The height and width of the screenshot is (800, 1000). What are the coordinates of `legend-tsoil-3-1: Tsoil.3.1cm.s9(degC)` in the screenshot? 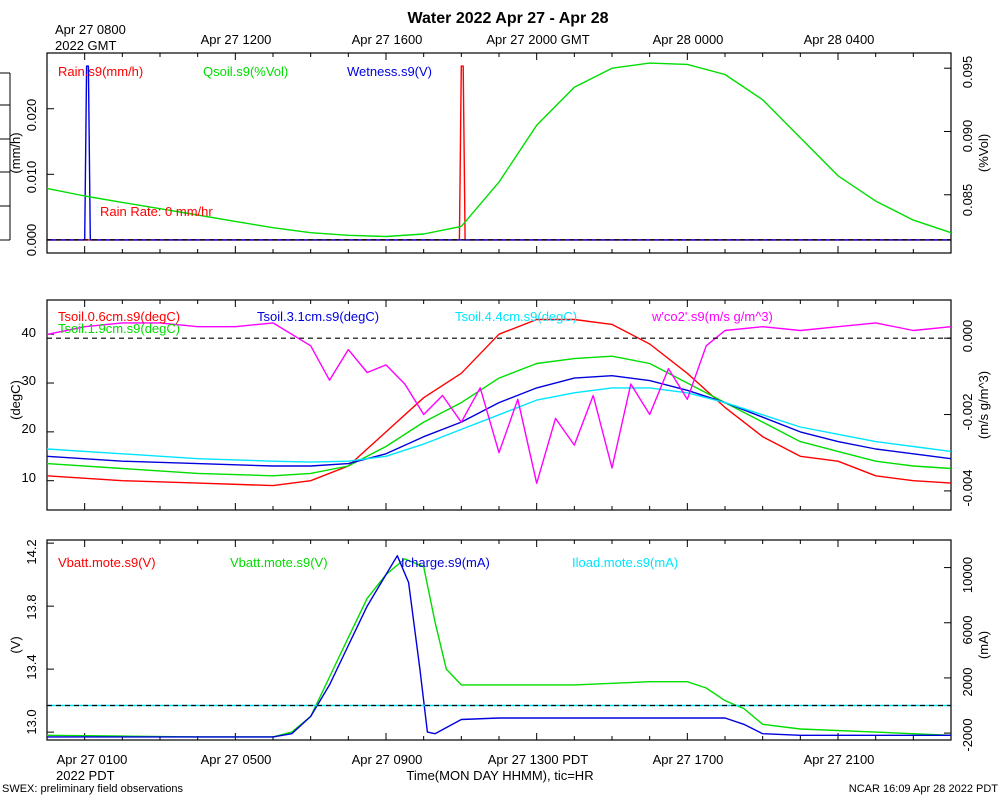 It's located at (318, 316).